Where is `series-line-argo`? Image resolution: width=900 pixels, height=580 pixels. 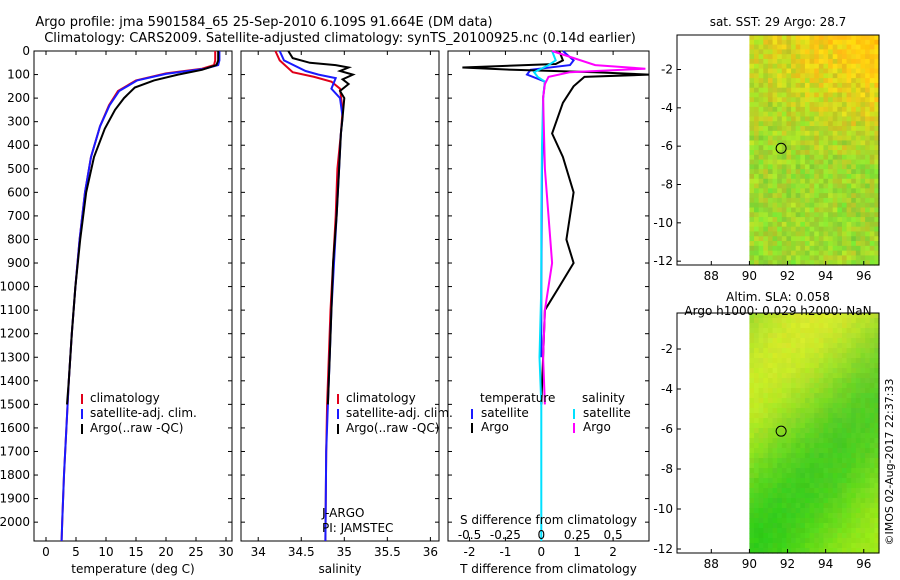
series-line-argo is located at coordinates (321, 227).